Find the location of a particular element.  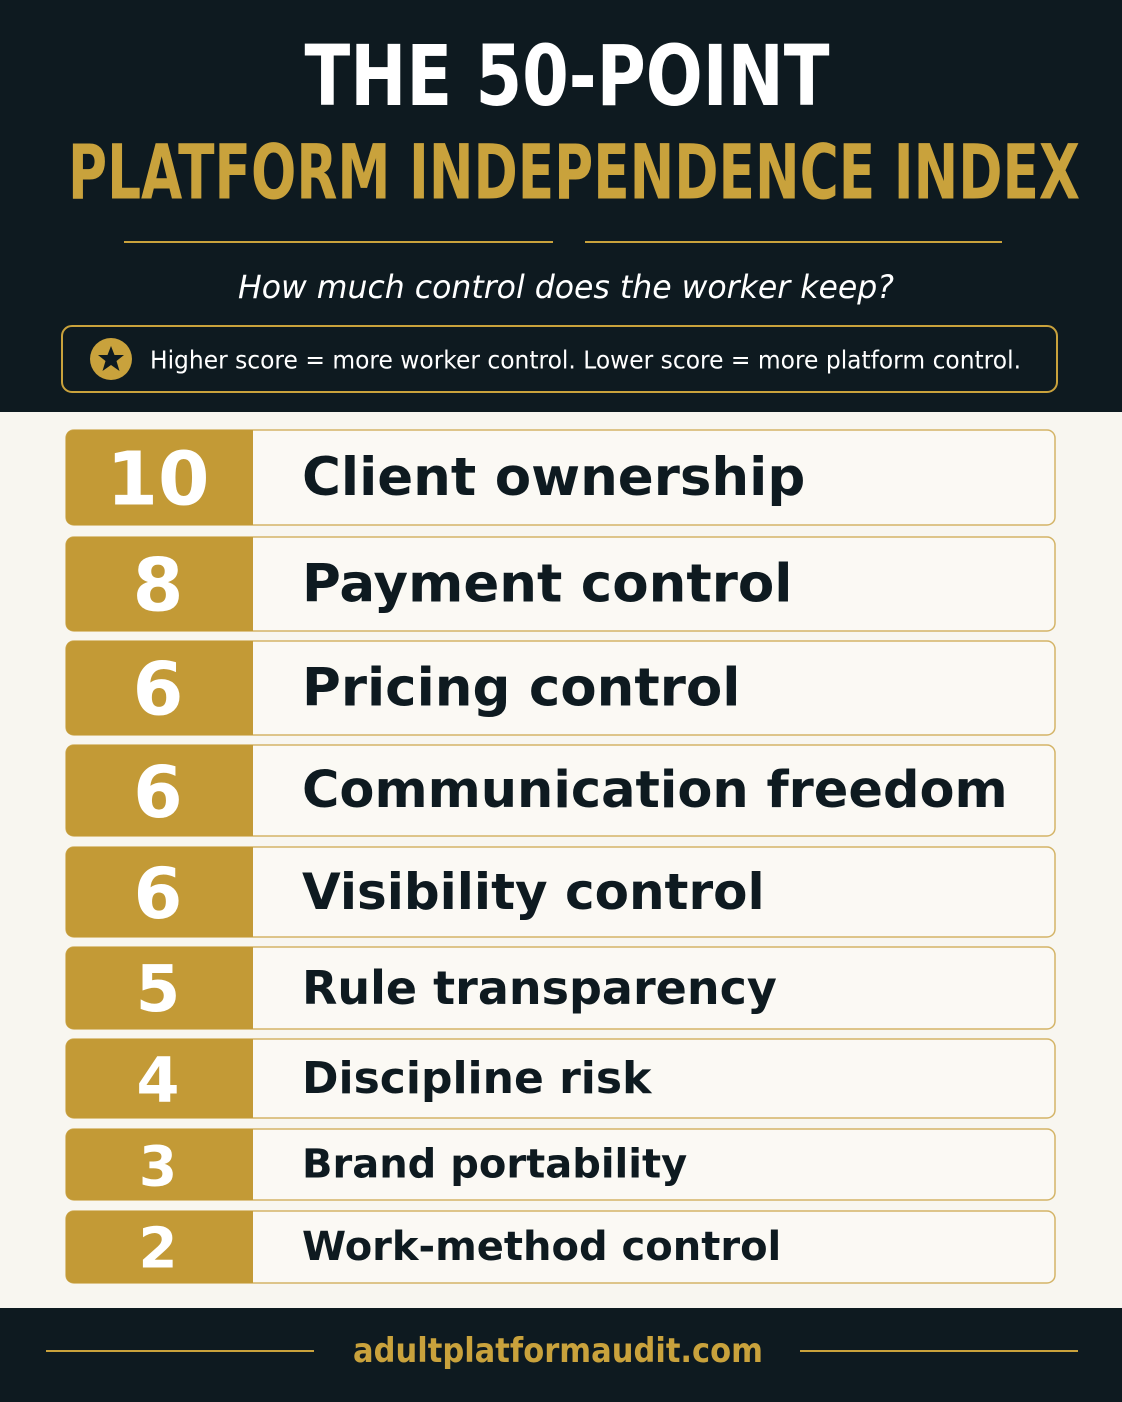

item-label: Payment control is located at coordinates (547, 584).